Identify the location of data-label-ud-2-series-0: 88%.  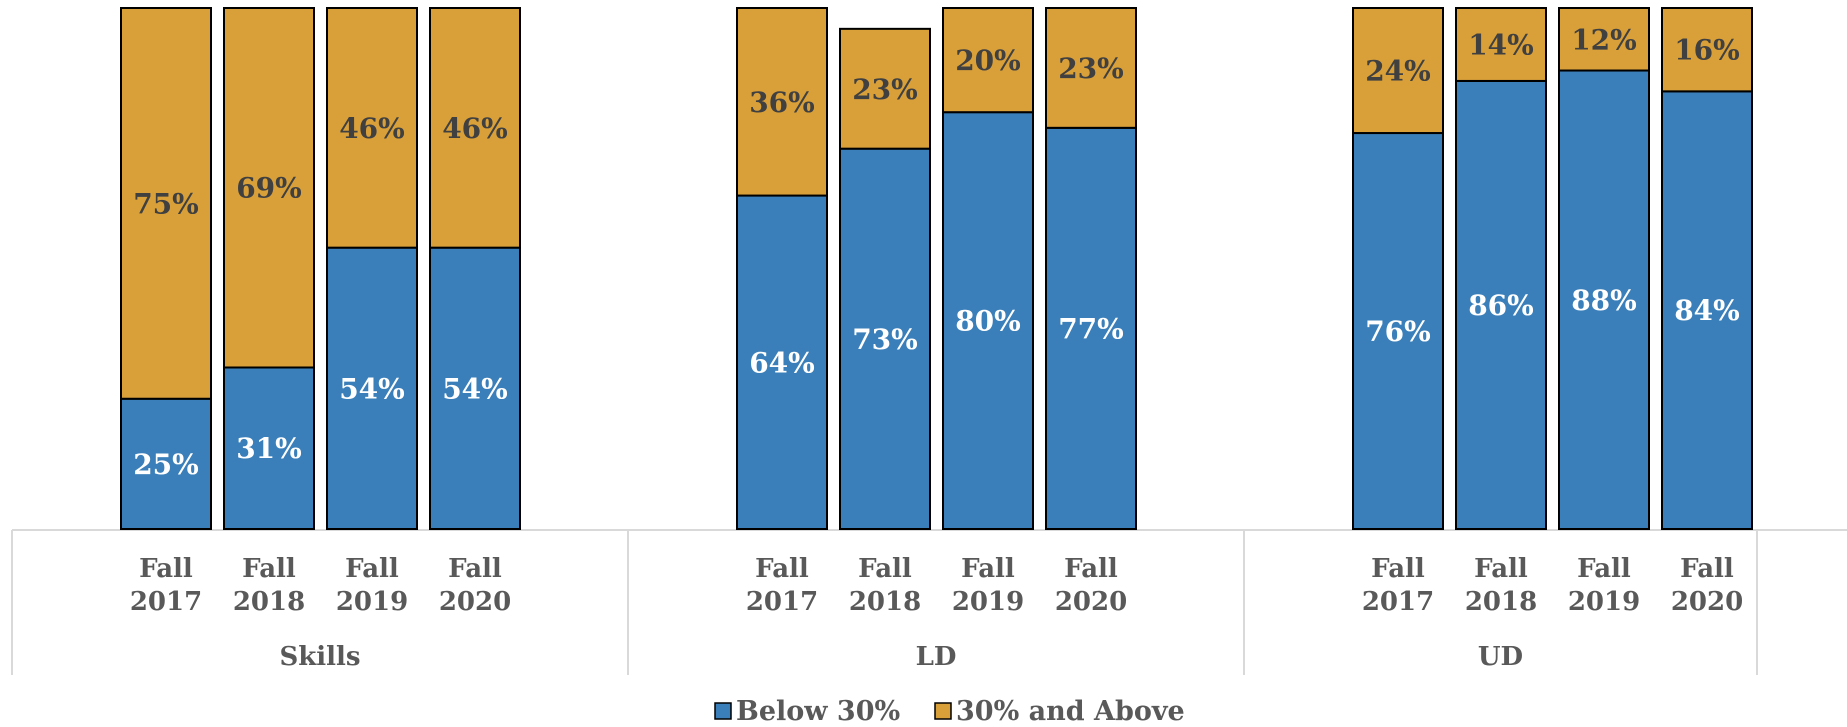
(1604, 300).